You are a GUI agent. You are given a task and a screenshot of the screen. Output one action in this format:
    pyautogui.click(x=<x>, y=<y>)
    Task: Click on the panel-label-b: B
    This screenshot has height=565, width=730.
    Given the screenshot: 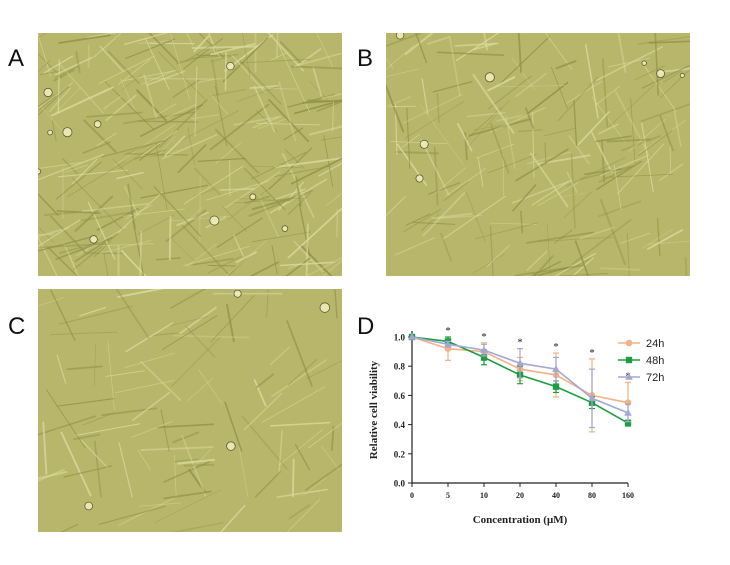 What is the action you would take?
    pyautogui.click(x=365, y=58)
    